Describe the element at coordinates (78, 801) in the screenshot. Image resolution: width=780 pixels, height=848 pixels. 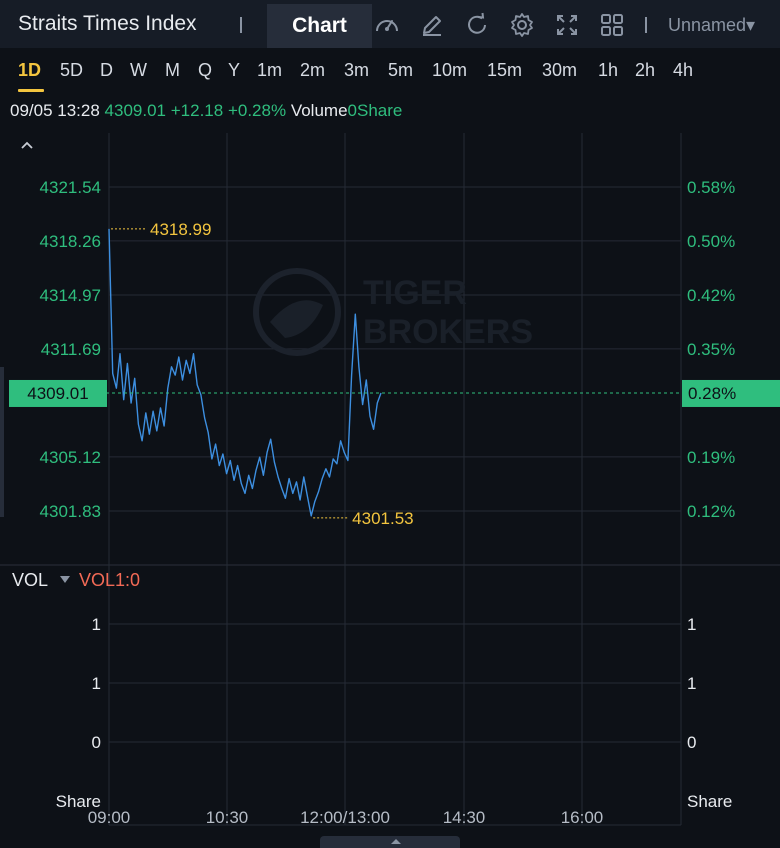
I see `volume-tick-left: Share` at that location.